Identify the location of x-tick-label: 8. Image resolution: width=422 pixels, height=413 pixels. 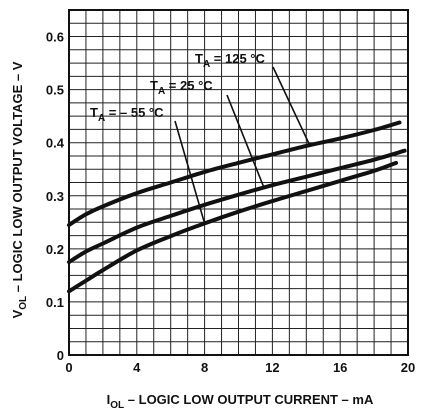
(204, 367).